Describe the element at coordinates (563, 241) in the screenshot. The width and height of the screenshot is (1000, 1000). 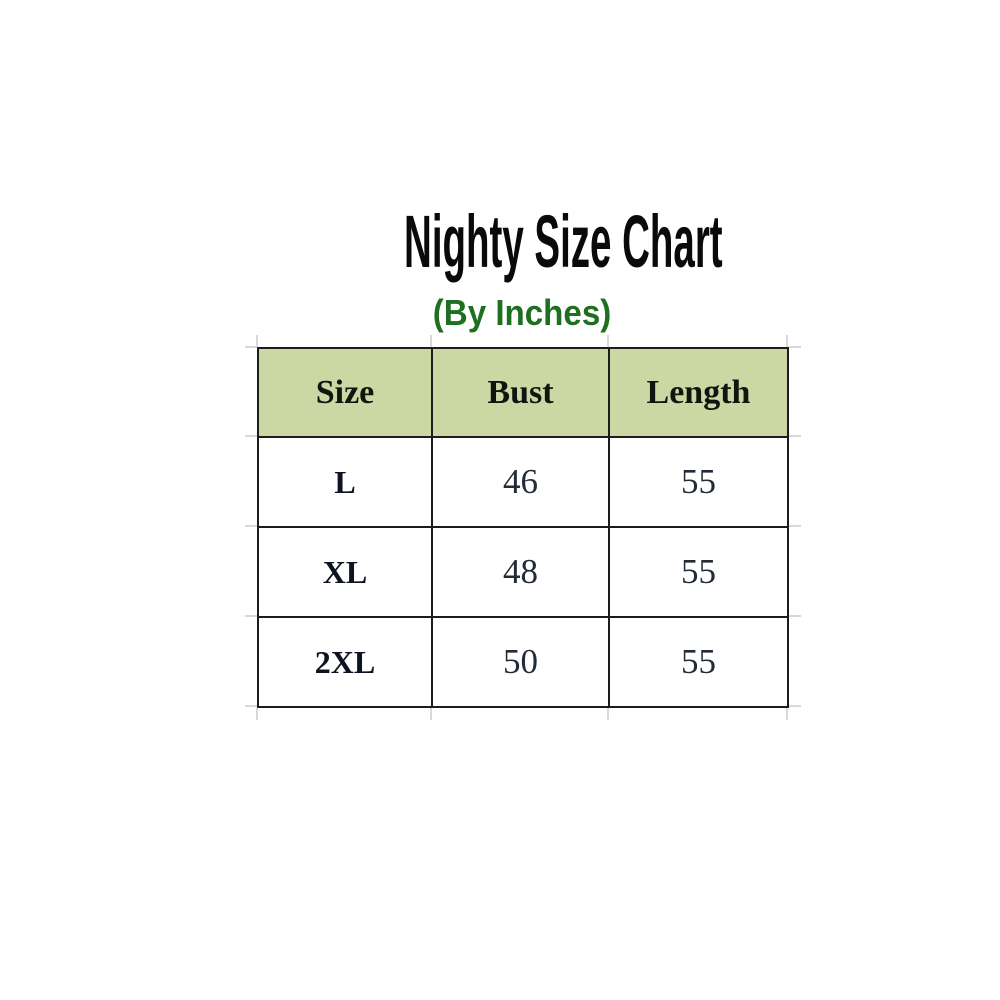
I see `page-title-text: Nighty Size Chart` at that location.